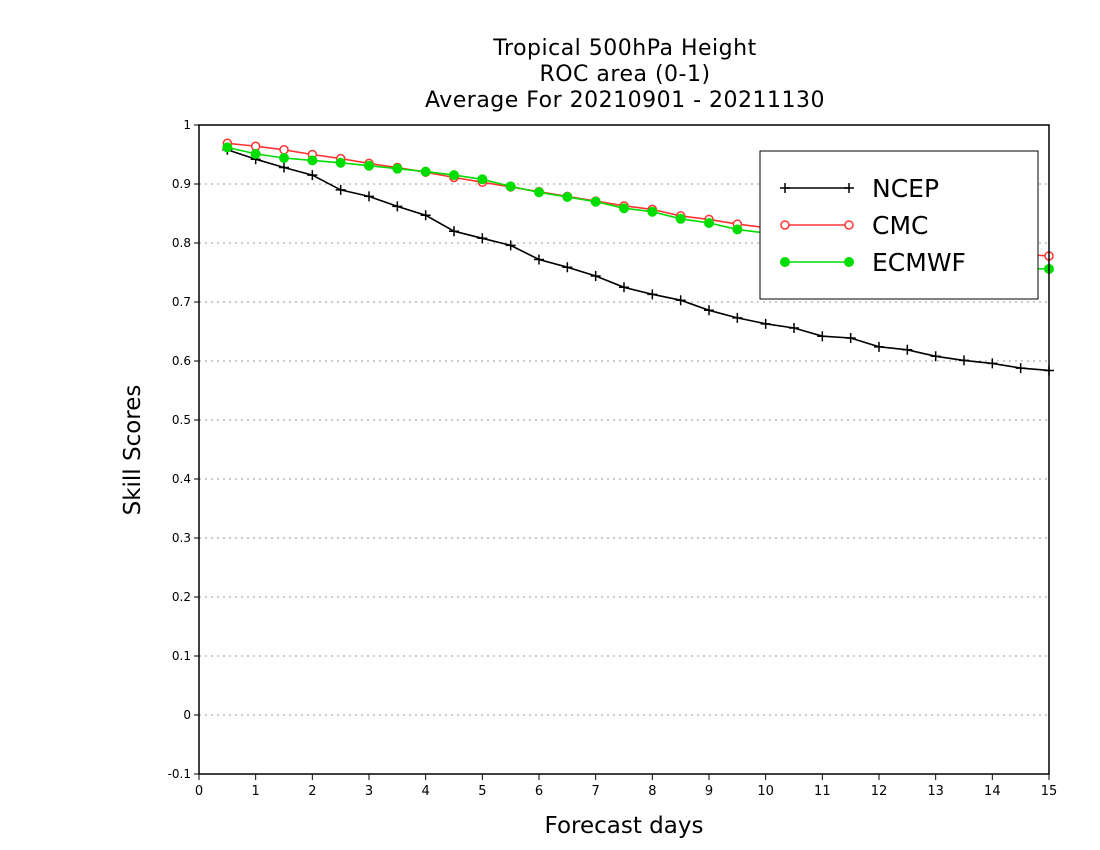 The width and height of the screenshot is (1100, 850). Describe the element at coordinates (426, 791) in the screenshot. I see `x-tick-label: 4` at that location.